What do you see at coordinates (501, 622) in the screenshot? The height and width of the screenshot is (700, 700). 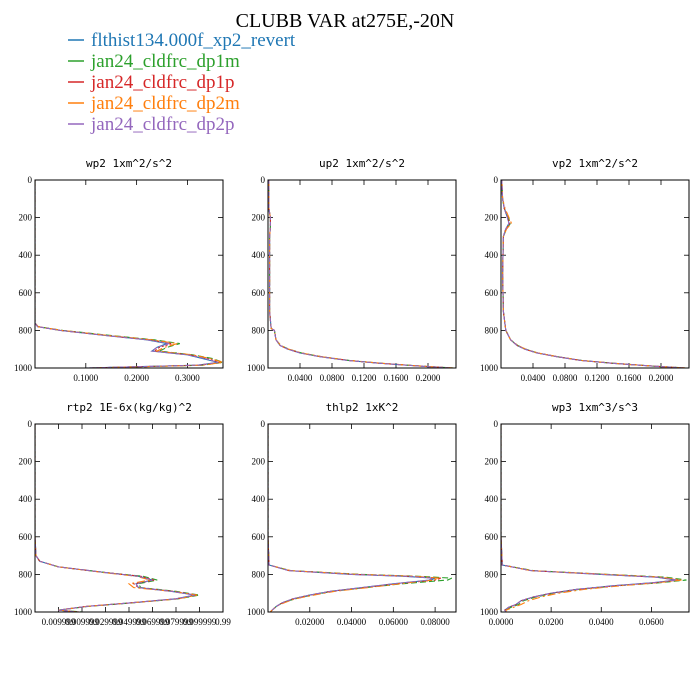 I see `x-tick-label: 0.0000` at bounding box center [501, 622].